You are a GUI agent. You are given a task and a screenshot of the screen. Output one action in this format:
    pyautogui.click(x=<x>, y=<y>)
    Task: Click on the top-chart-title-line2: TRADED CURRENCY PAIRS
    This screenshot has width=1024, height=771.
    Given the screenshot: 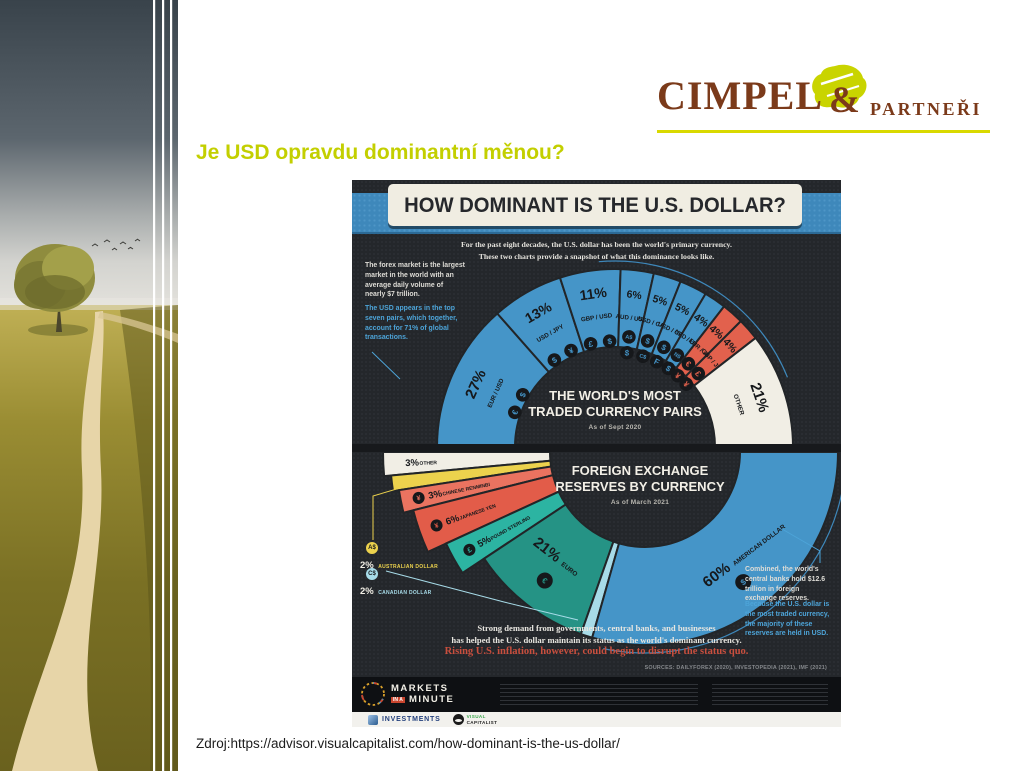 What is the action you would take?
    pyautogui.click(x=615, y=412)
    